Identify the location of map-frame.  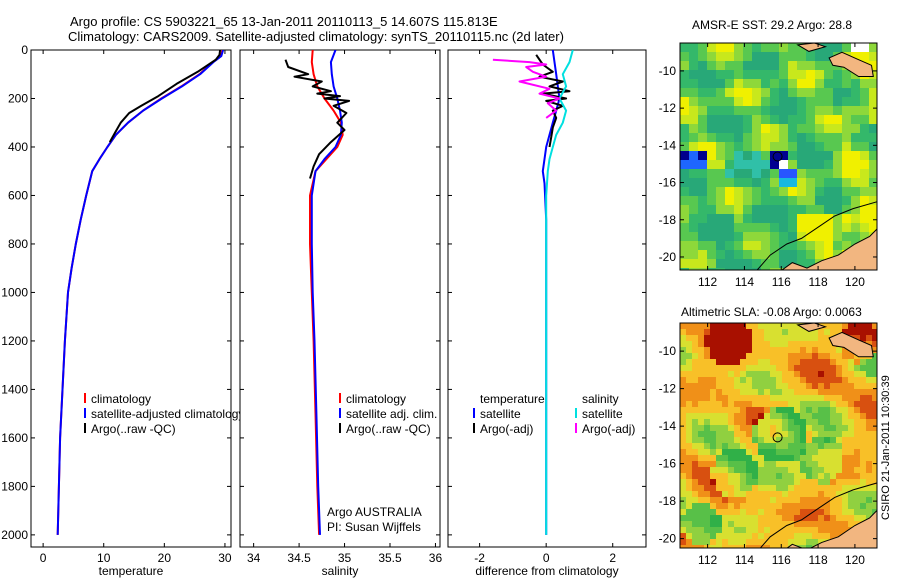
(778, 435).